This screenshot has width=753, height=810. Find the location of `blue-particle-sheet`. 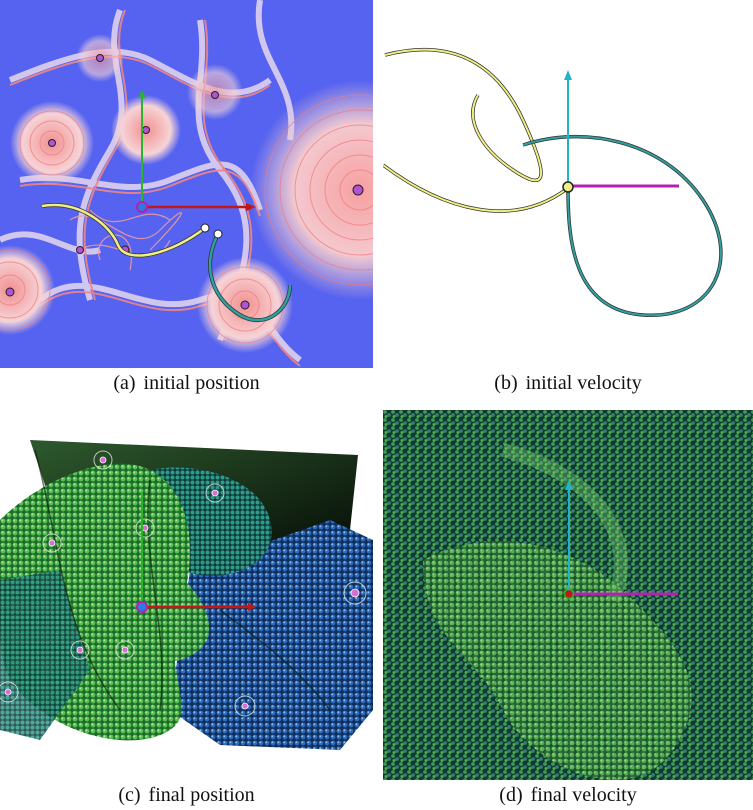

blue-particle-sheet is located at coordinates (271, 635).